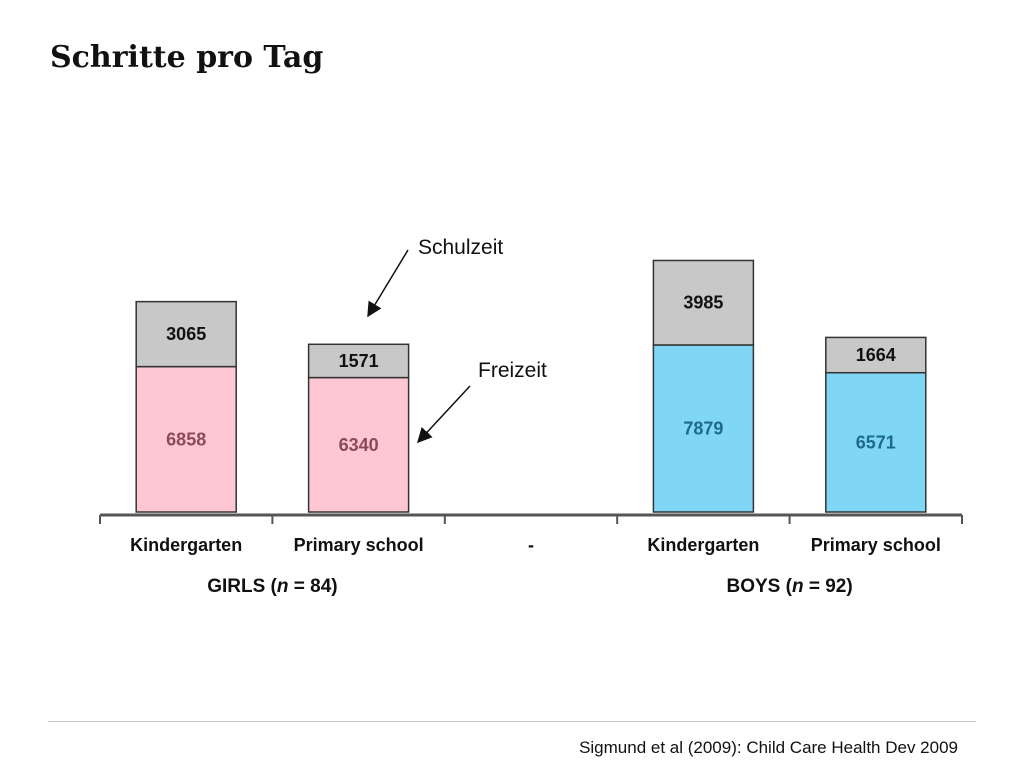 The image size is (1024, 768). What do you see at coordinates (790, 586) in the screenshot?
I see `group-label-1: BOYS (n = 92)` at bounding box center [790, 586].